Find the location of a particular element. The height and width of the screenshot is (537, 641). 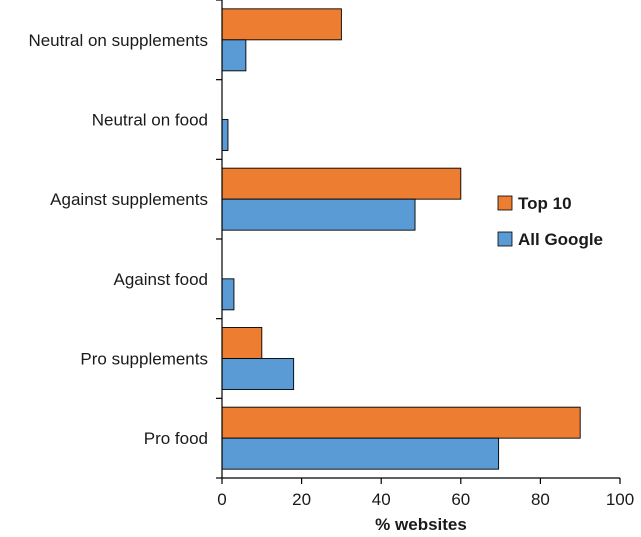

bar-all-google-against-food is located at coordinates (228, 294).